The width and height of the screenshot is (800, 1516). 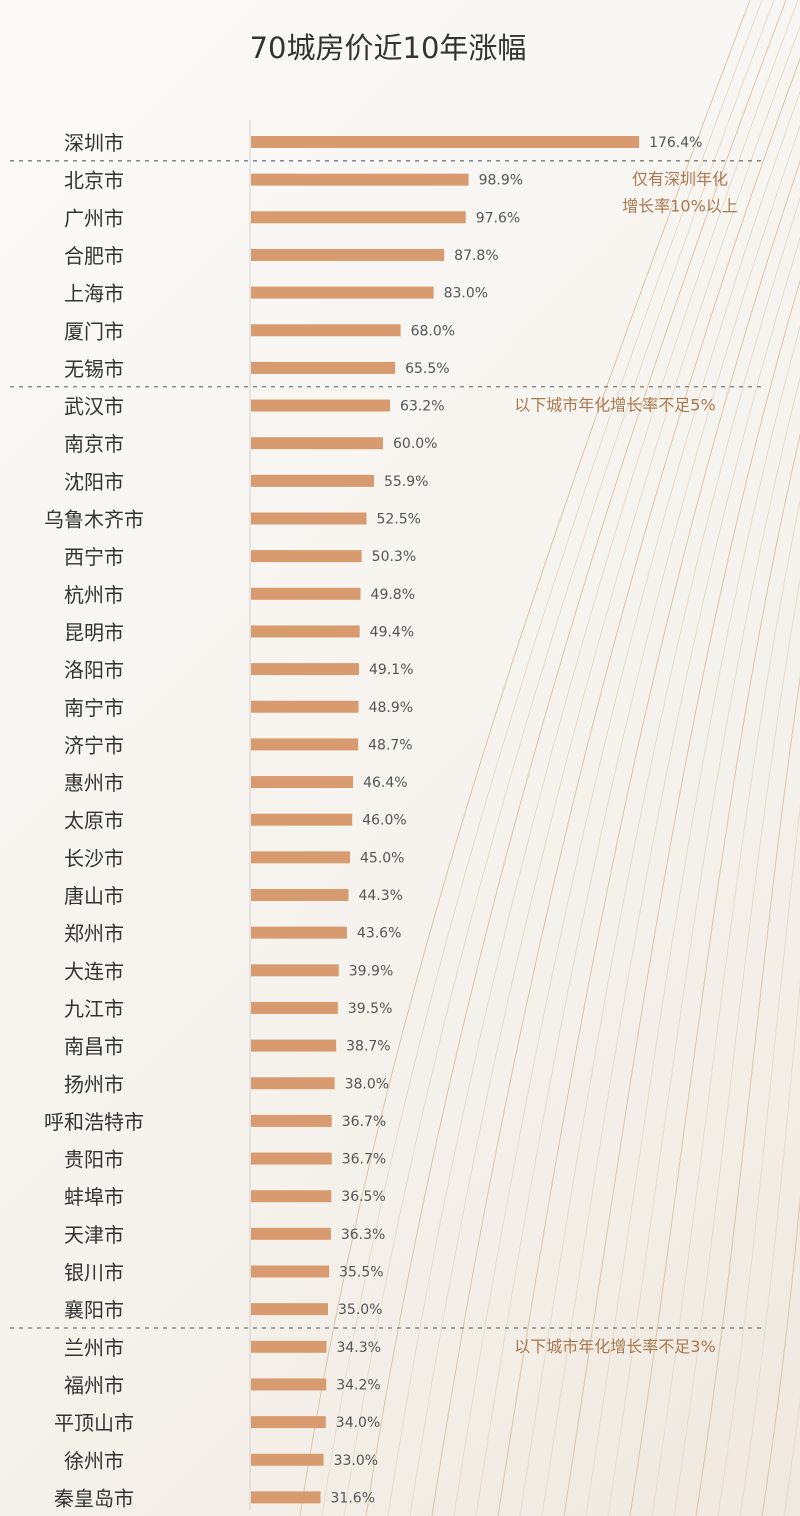 What do you see at coordinates (415, 444) in the screenshot?
I see `bar-value-label: 60.0%` at bounding box center [415, 444].